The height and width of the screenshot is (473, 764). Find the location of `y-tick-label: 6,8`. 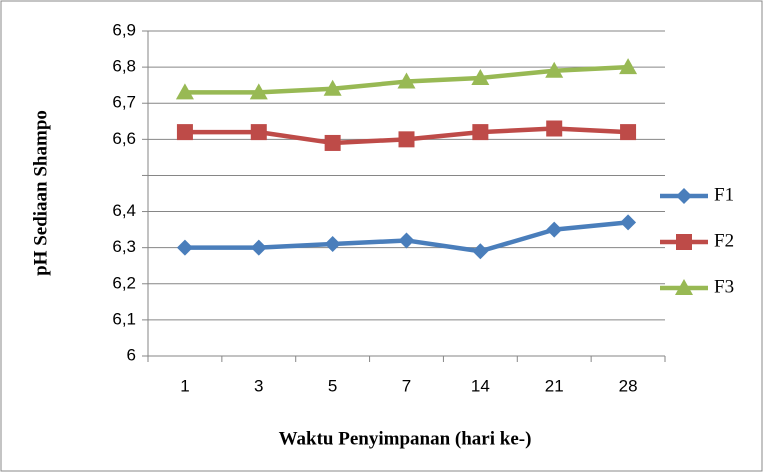

y-tick-label: 6,8 is located at coordinates (124, 66).